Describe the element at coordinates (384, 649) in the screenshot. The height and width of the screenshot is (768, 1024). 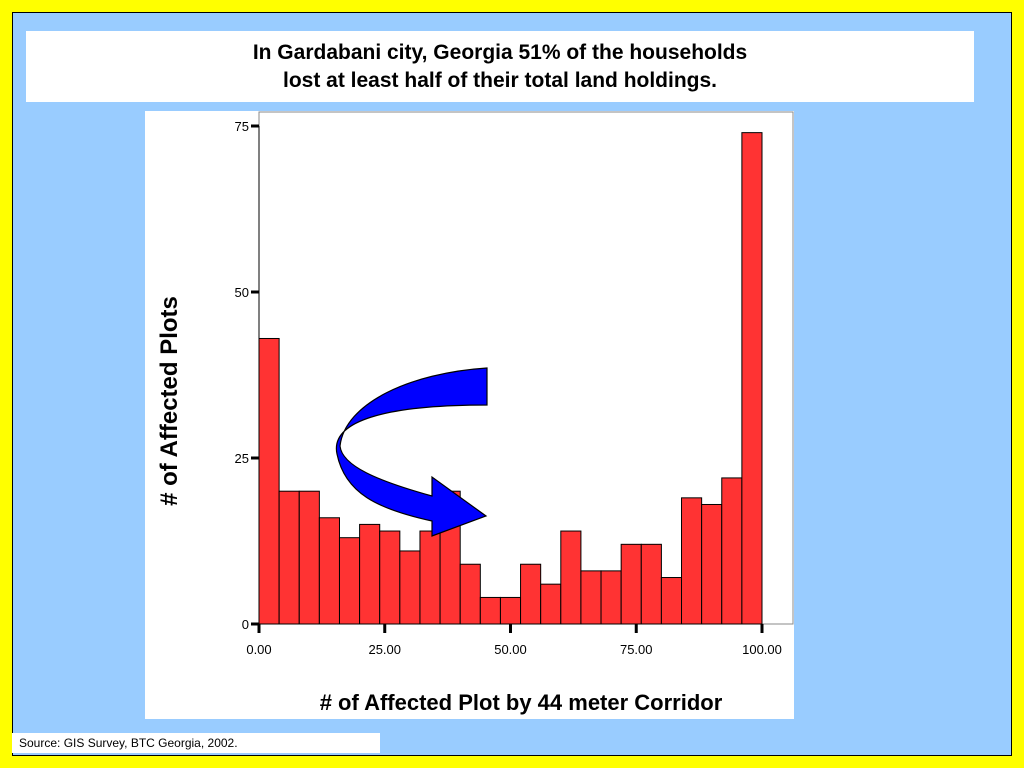
I see `x-tick-label: 25.00` at that location.